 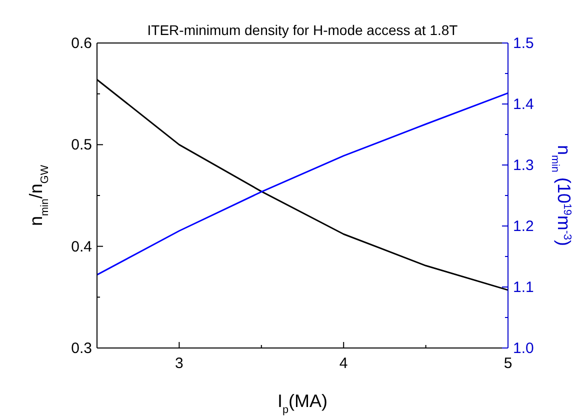 I want to click on x-tick-label: 3, so click(x=179, y=363).